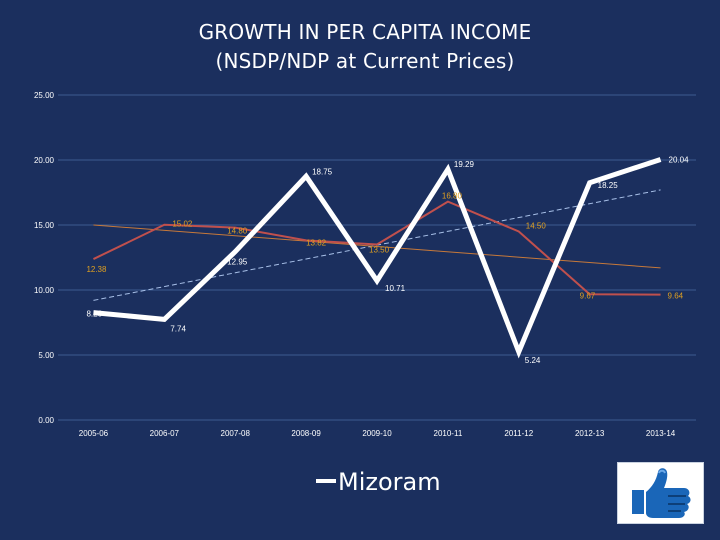 Image resolution: width=720 pixels, height=540 pixels. I want to click on x-tick-label-2013-14: 2013-14, so click(661, 433).